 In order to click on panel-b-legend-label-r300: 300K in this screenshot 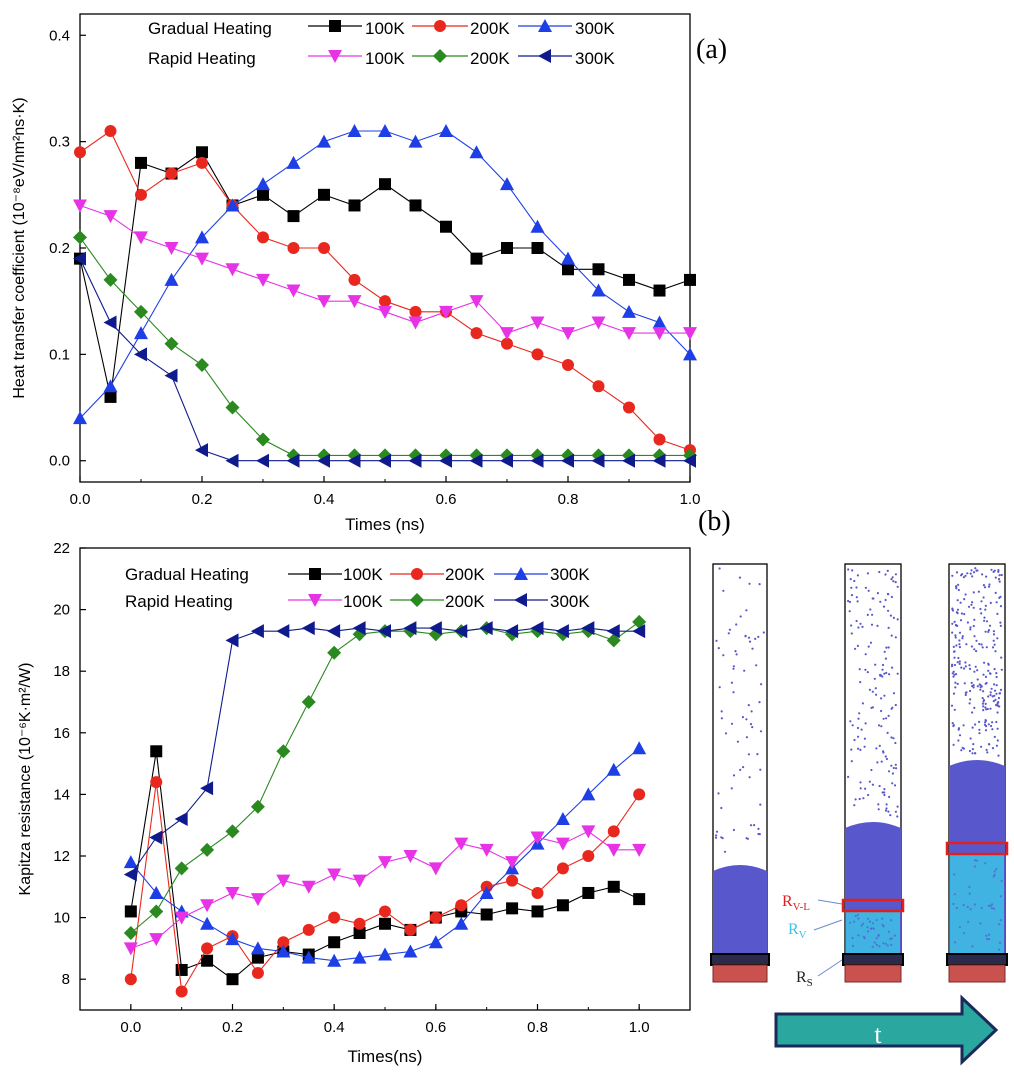, I will do `click(570, 601)`.